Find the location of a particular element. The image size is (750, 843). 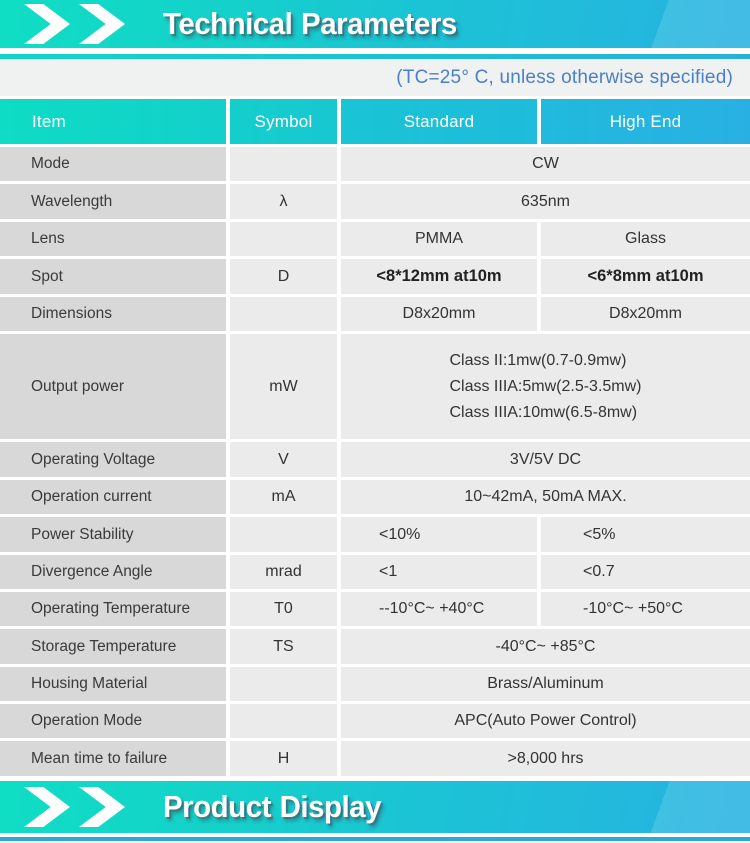

item-cell-mean-time-to-failure: Mean time to failure is located at coordinates (113, 758).